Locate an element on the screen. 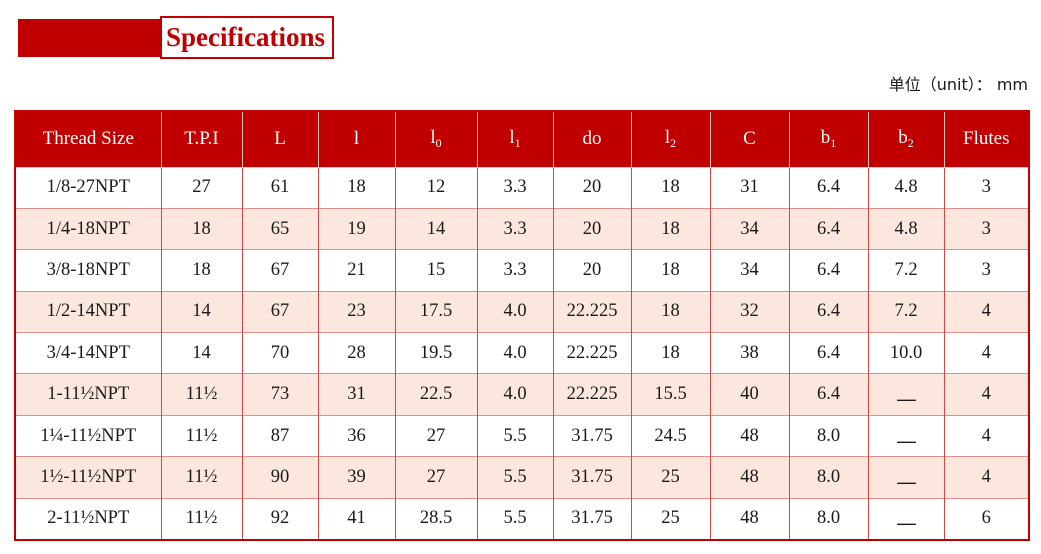 This screenshot has width=1041, height=554. column-header-b1: b1 is located at coordinates (828, 139).